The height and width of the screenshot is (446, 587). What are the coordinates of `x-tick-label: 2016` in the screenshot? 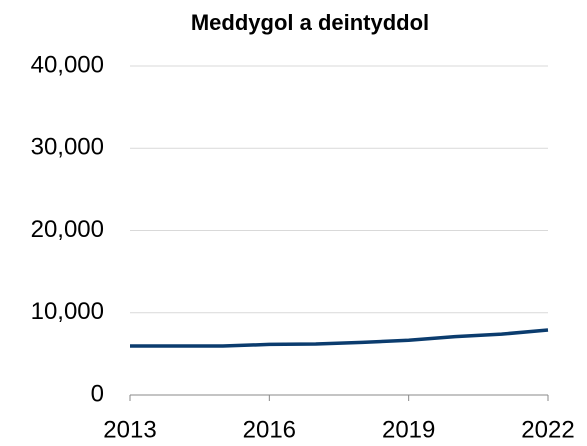 It's located at (269, 429).